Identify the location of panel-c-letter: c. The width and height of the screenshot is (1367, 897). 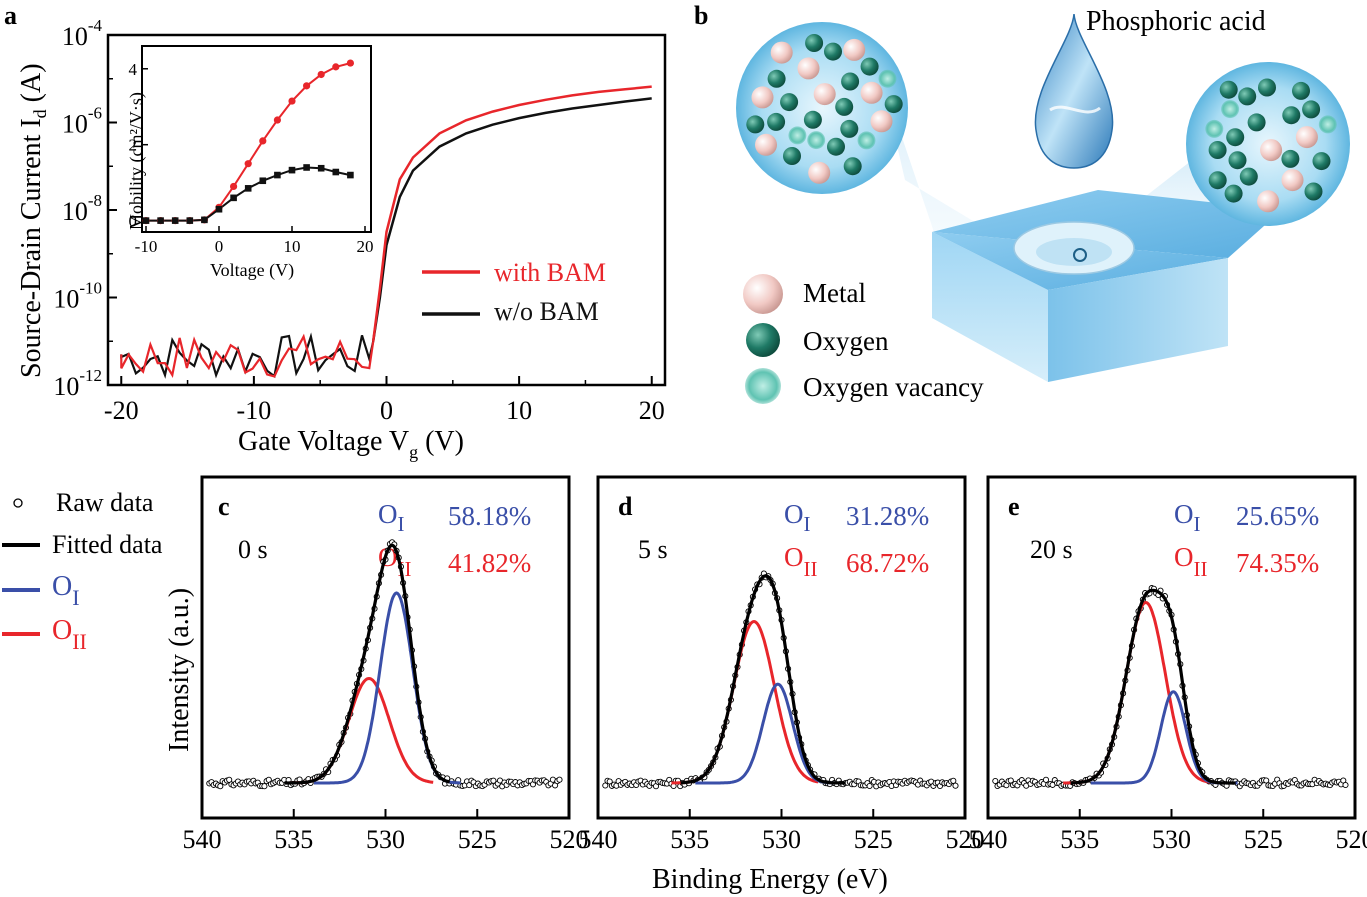
(224, 506).